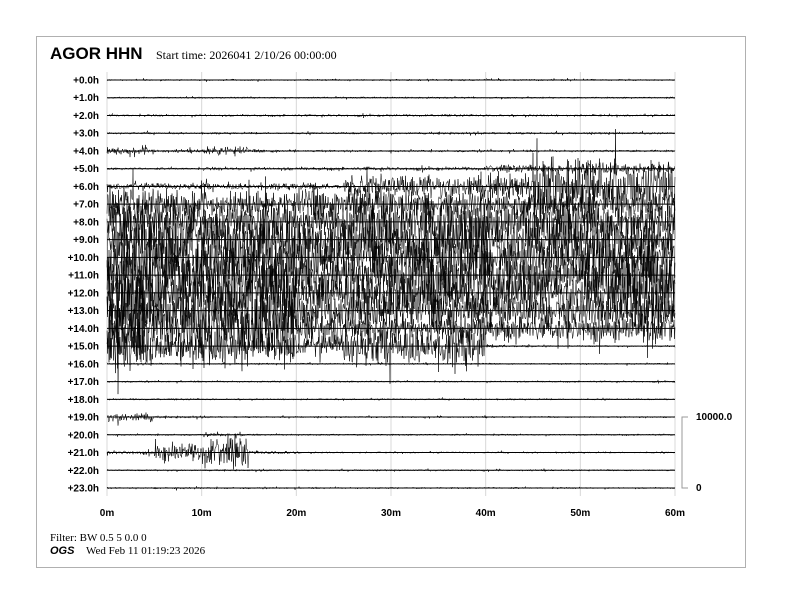 This screenshot has height=612, width=792. What do you see at coordinates (83, 276) in the screenshot?
I see `row-label: +11.0h` at bounding box center [83, 276].